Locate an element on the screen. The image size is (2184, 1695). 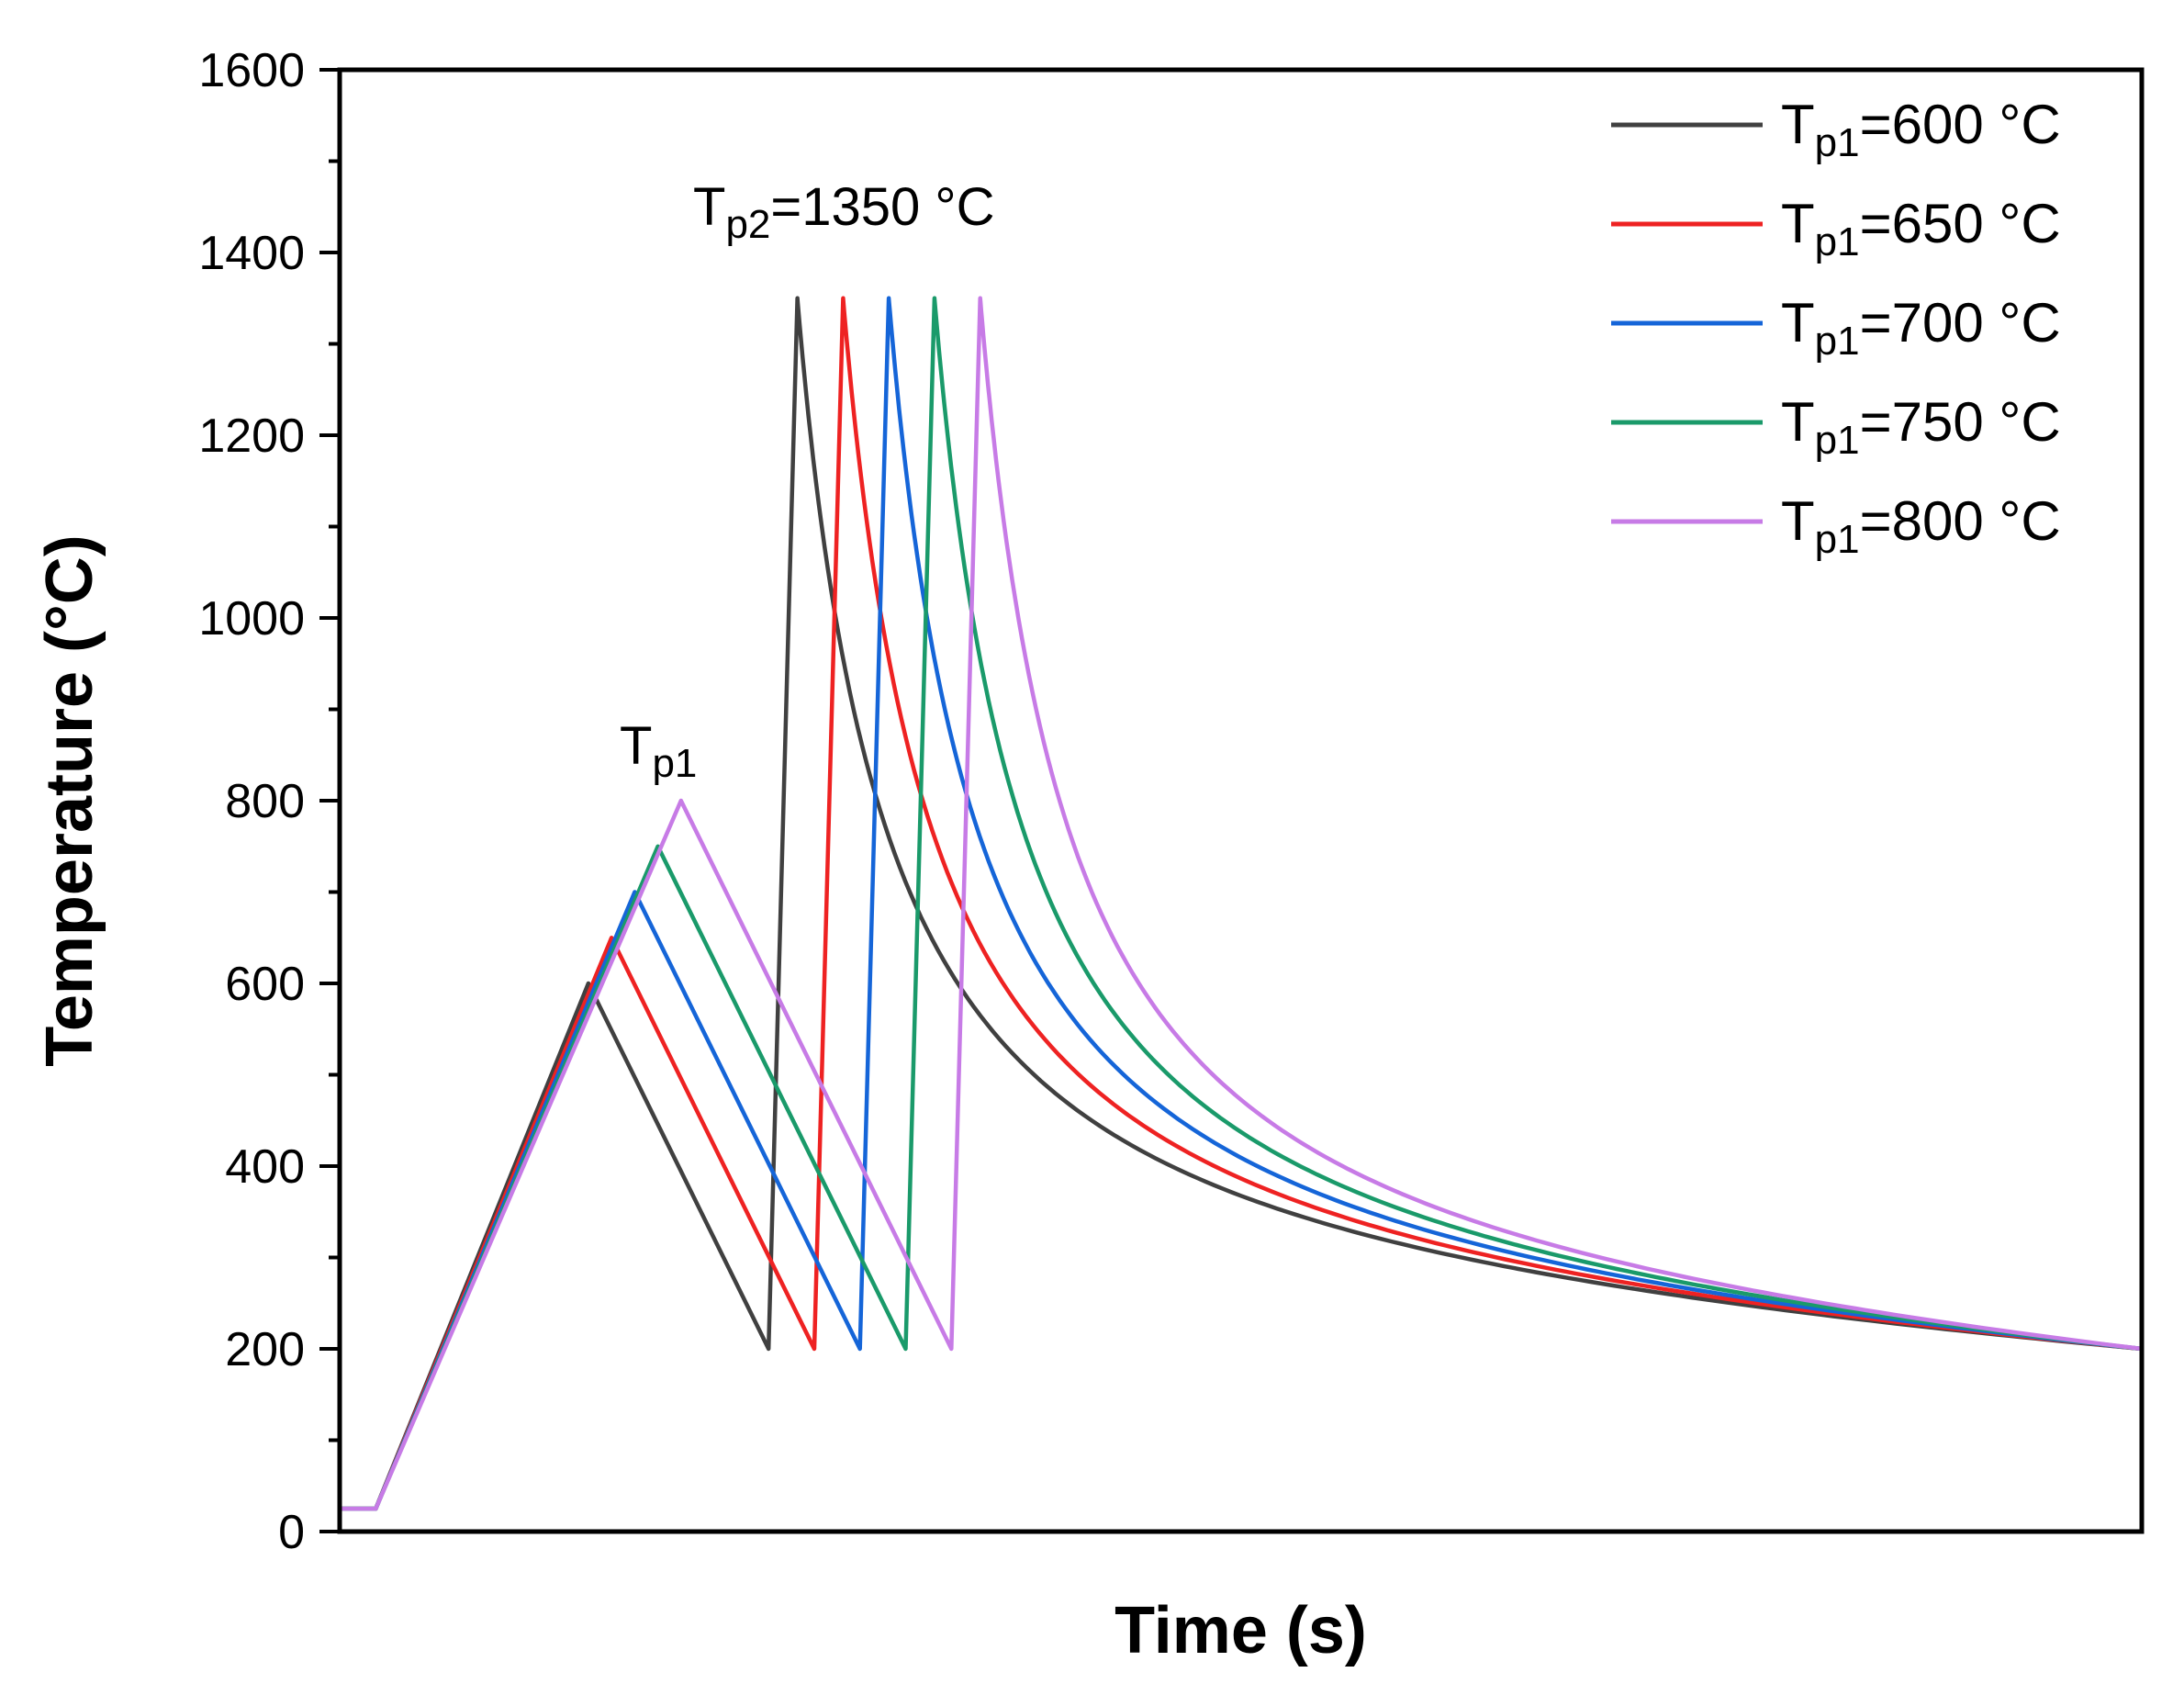
y-tick-label: 0 is located at coordinates (291, 1532).